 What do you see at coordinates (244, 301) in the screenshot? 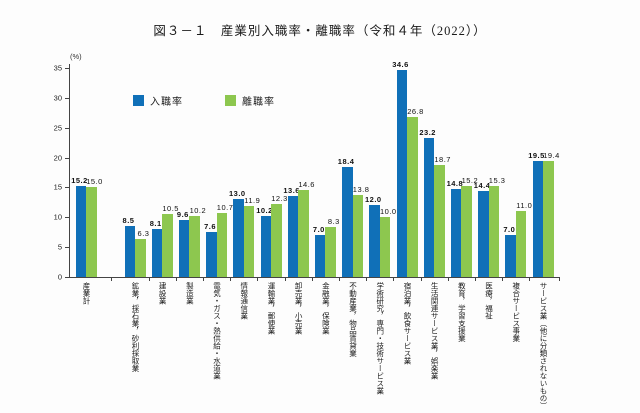
I see `category-label: 情報通信業` at bounding box center [244, 301].